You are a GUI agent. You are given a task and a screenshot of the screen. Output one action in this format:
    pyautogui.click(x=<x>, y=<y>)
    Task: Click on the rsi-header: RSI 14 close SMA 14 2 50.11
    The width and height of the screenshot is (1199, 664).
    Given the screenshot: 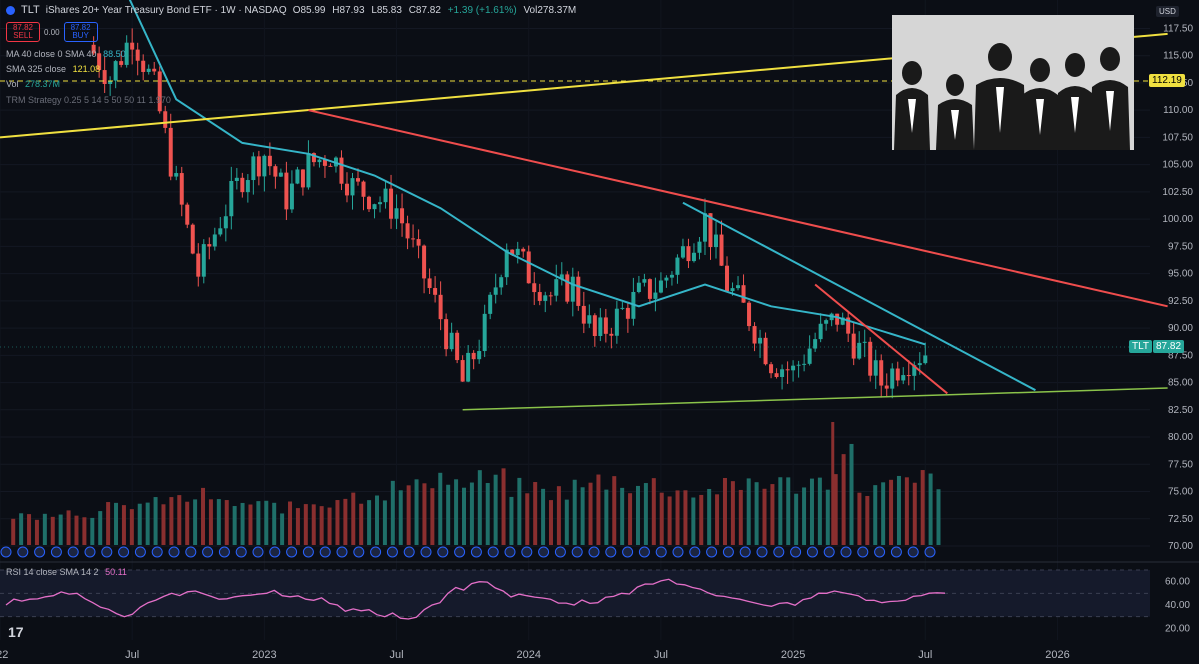 What is the action you would take?
    pyautogui.click(x=66, y=572)
    